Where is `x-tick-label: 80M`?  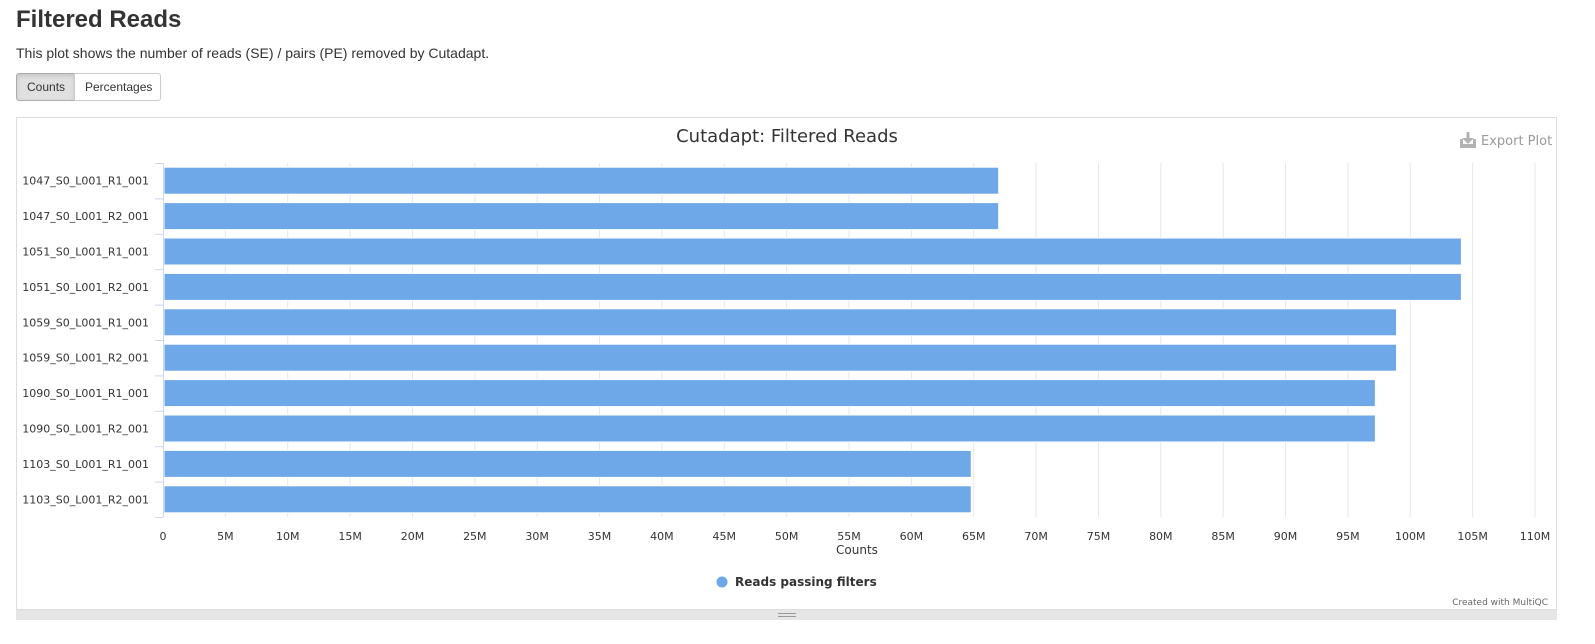 x-tick-label: 80M is located at coordinates (1161, 536).